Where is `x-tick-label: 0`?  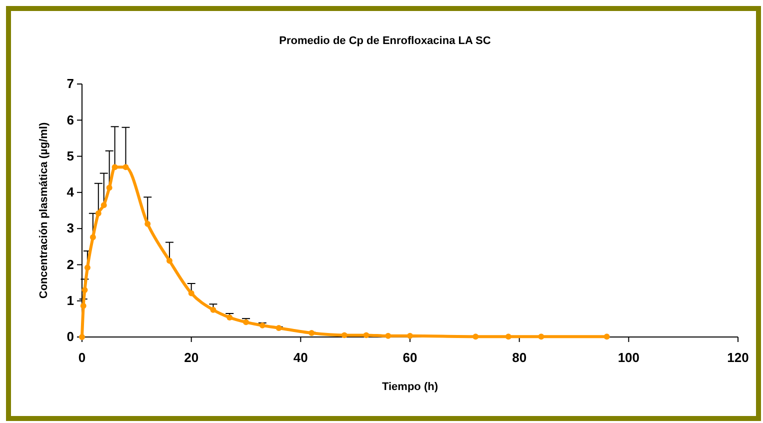 x-tick-label: 0 is located at coordinates (82, 357).